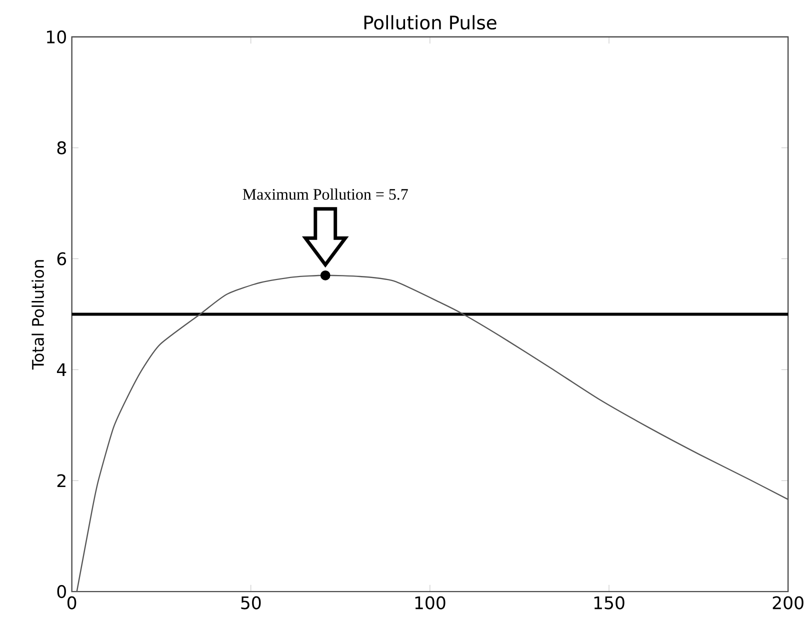 This screenshot has width=809, height=620. Describe the element at coordinates (61, 369) in the screenshot. I see `y-tick-label: 4` at that location.